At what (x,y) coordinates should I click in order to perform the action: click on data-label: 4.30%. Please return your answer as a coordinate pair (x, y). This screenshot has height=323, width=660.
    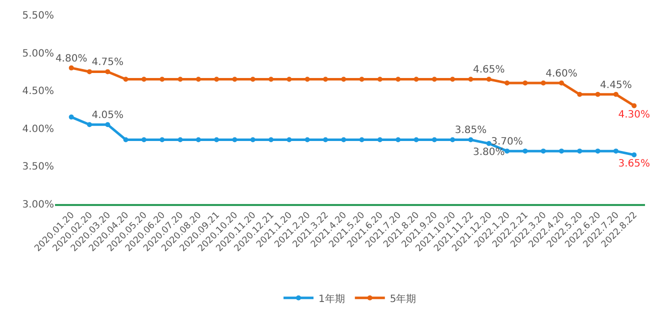
    Looking at the image, I should click on (634, 114).